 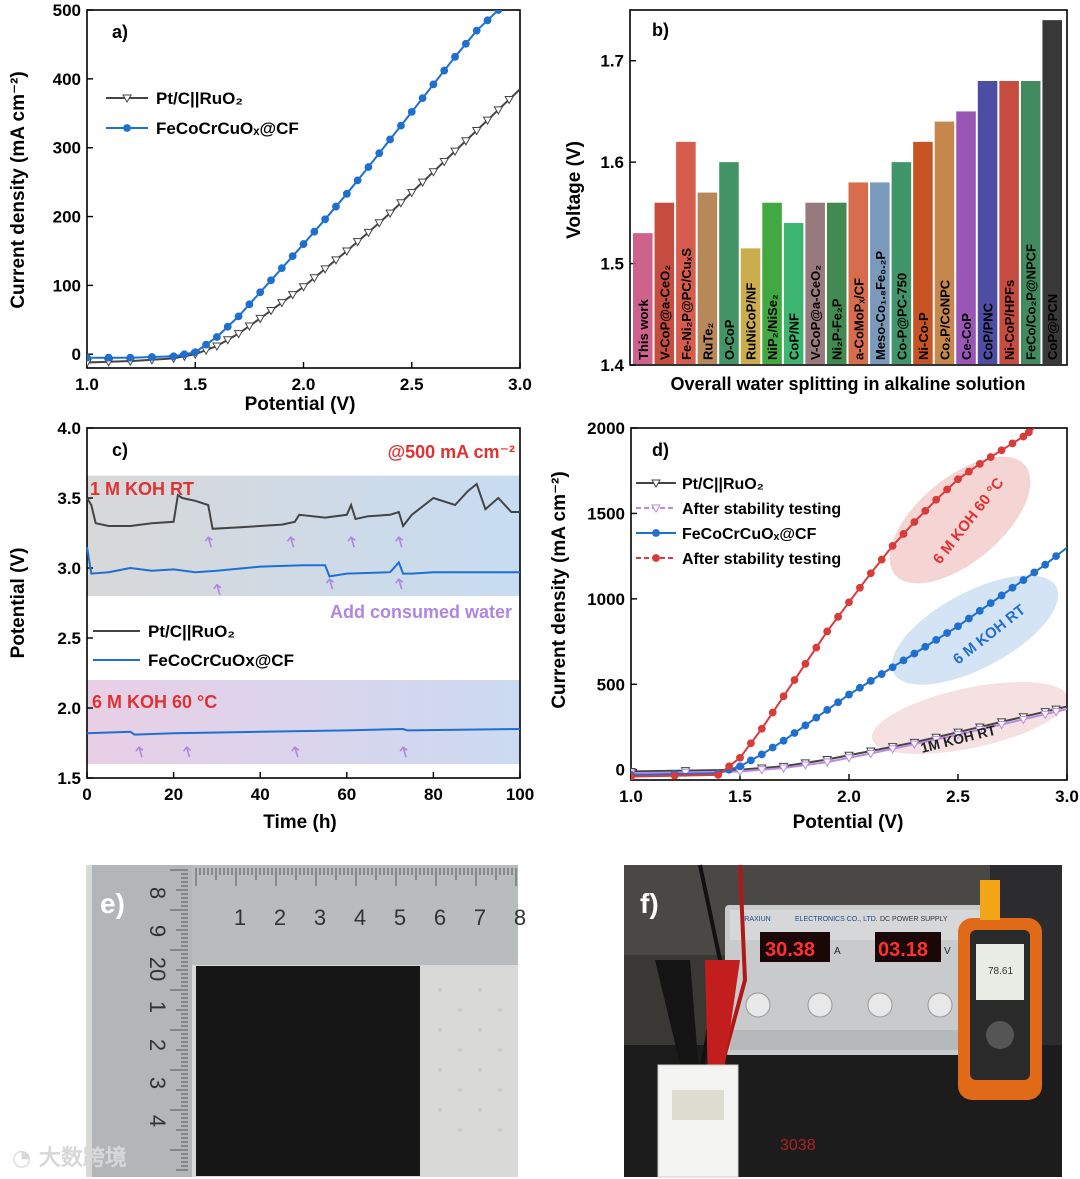 I want to click on x-tick-label: 100, so click(x=520, y=794).